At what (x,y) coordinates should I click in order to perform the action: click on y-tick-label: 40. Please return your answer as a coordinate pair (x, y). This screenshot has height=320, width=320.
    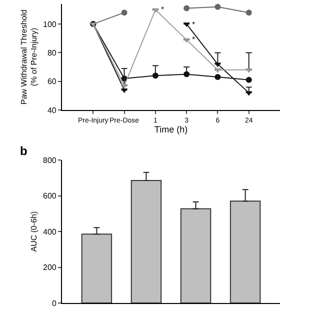
    Looking at the image, I should click on (52, 110).